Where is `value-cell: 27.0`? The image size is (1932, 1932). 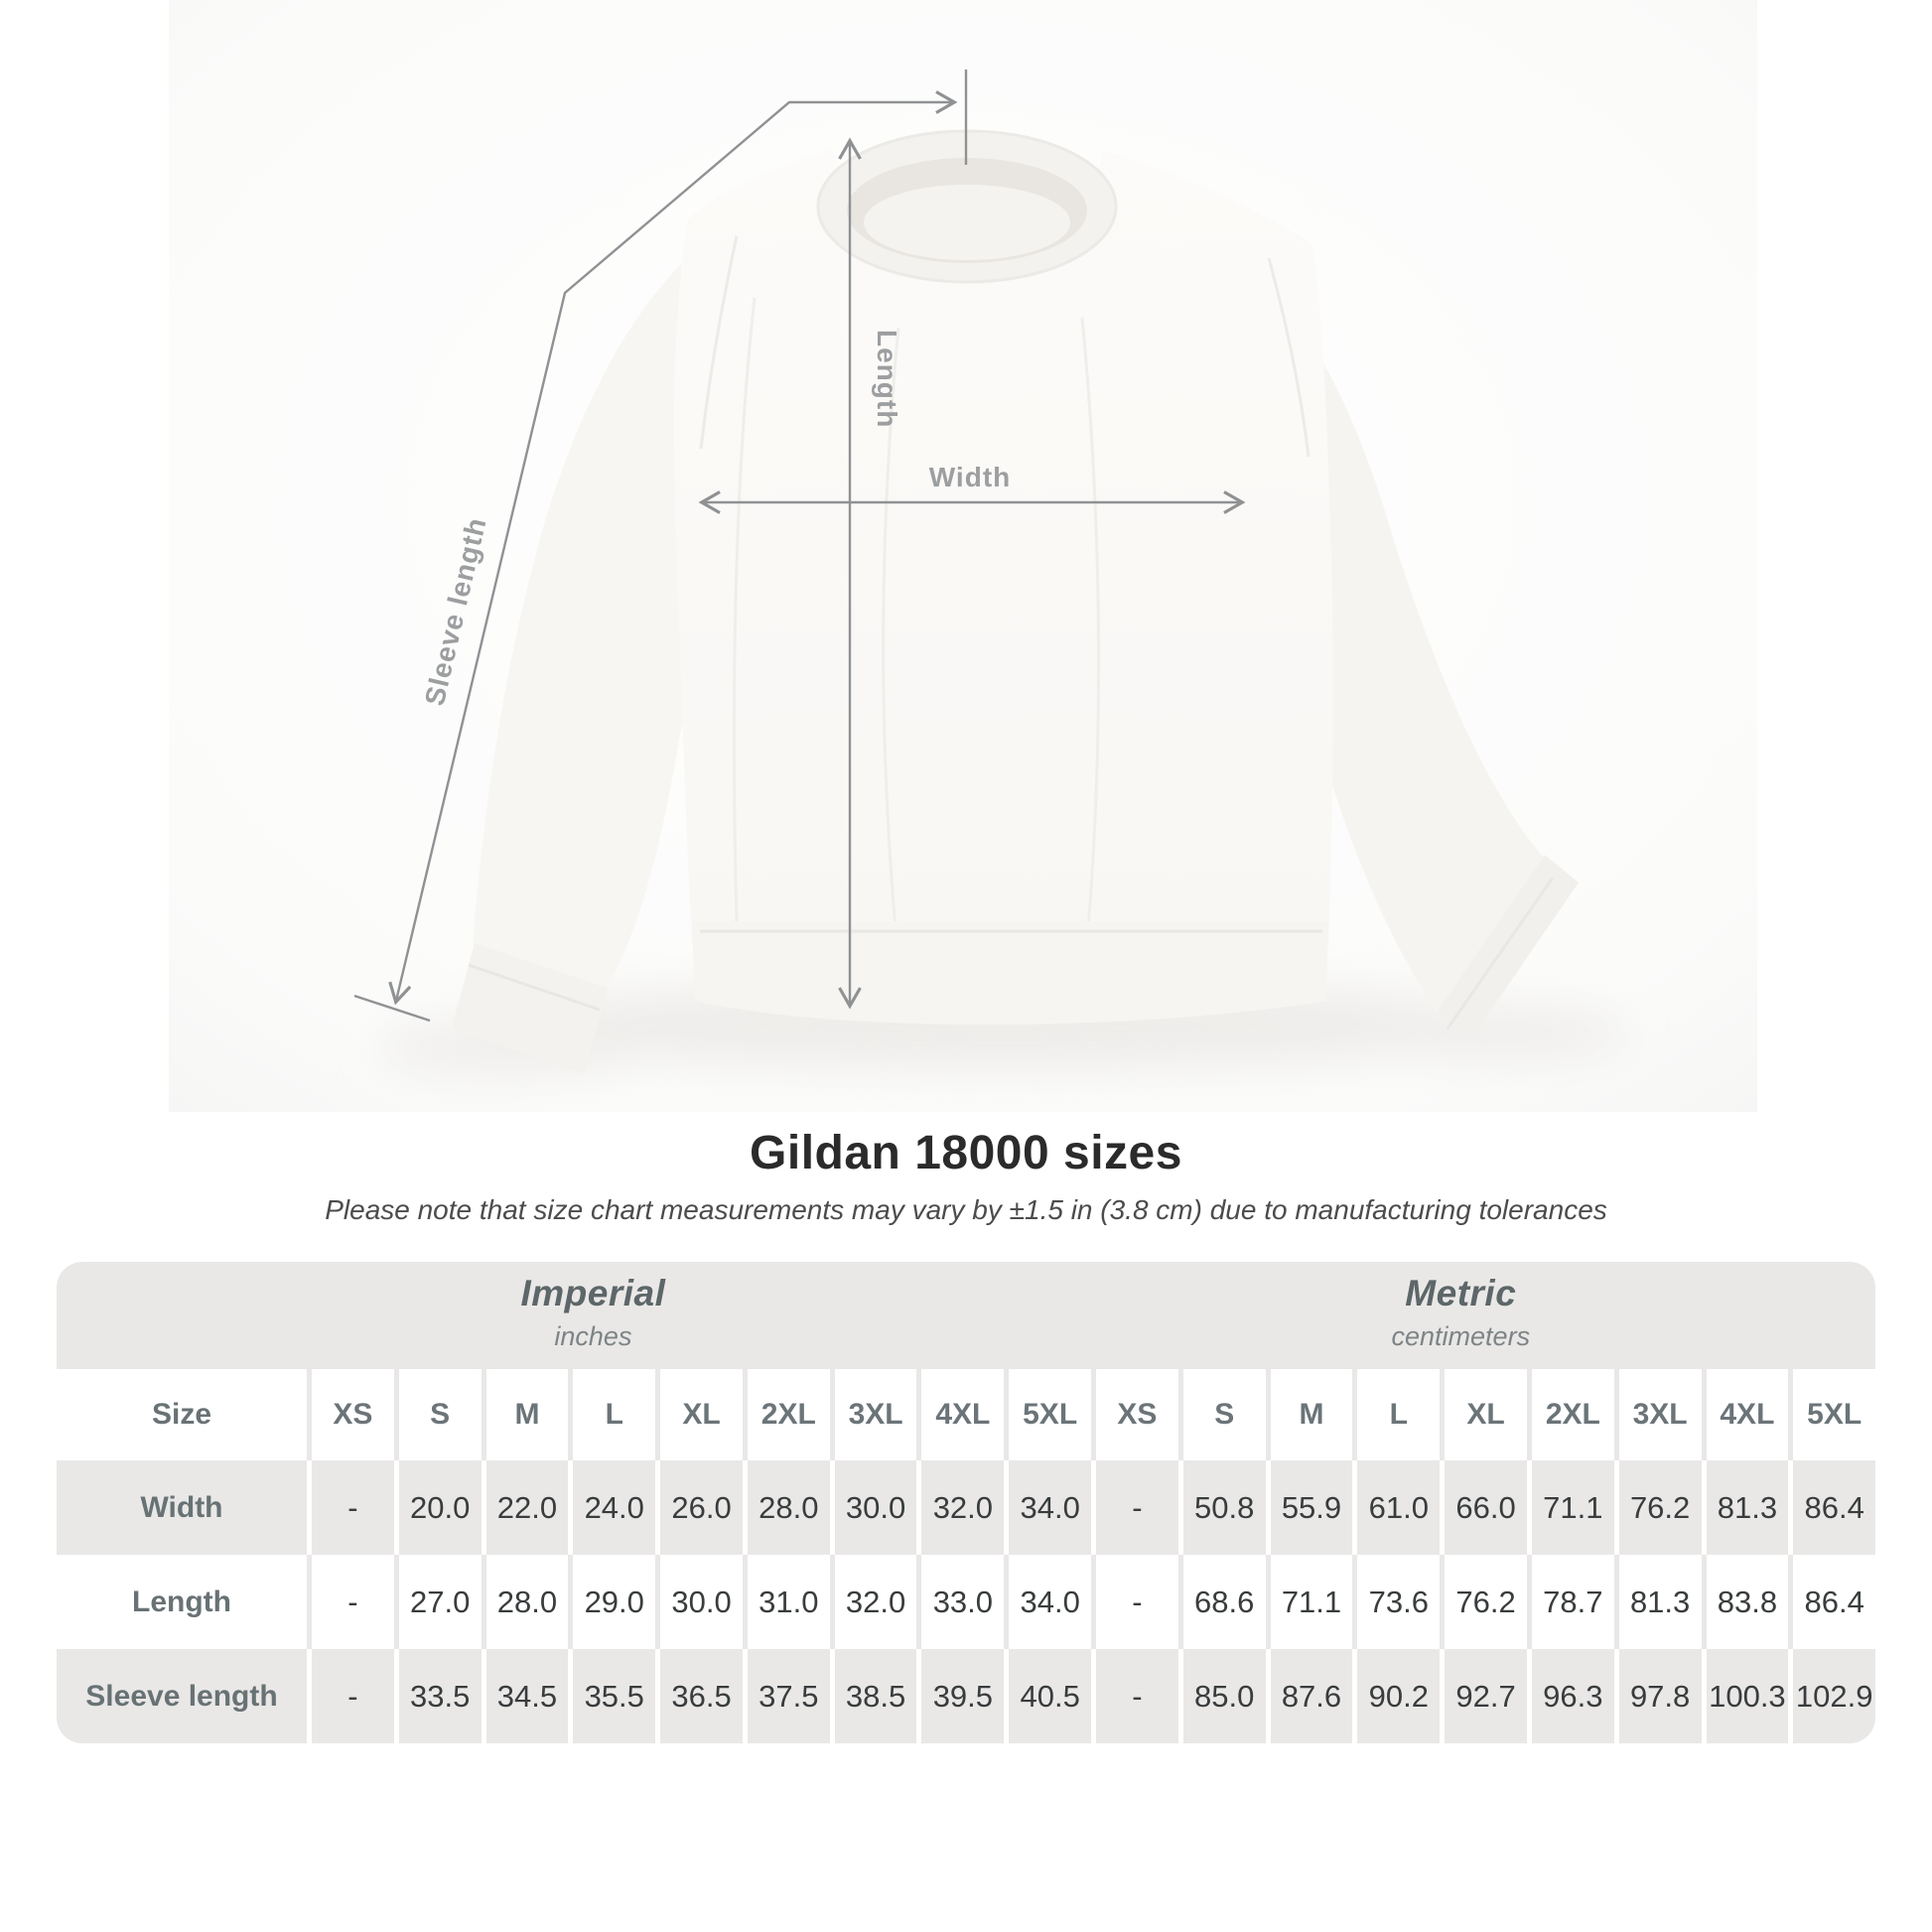 value-cell: 27.0 is located at coordinates (438, 1602).